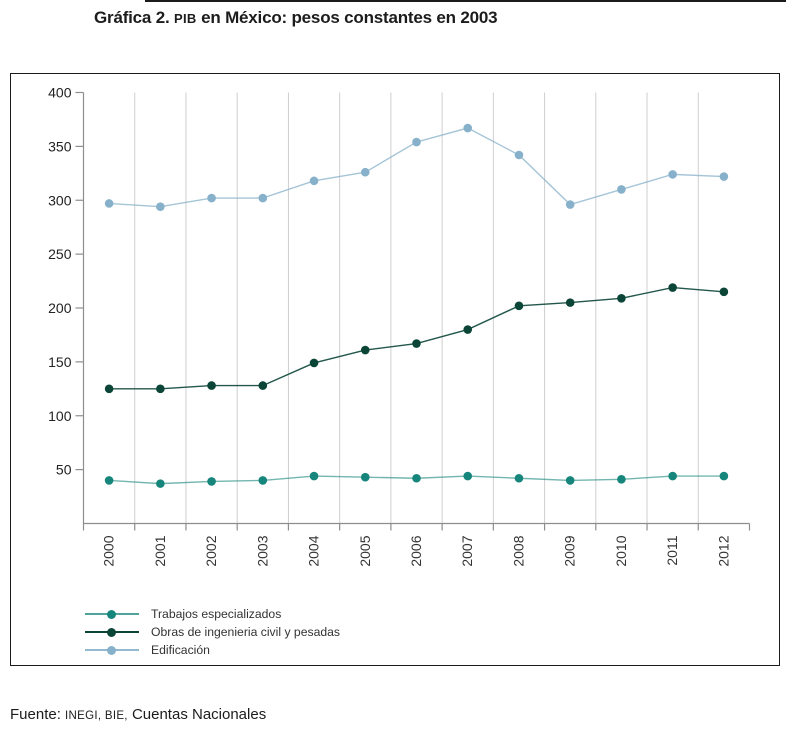 The image size is (786, 730). Describe the element at coordinates (109, 550) in the screenshot. I see `x-axis-label: 2000` at that location.